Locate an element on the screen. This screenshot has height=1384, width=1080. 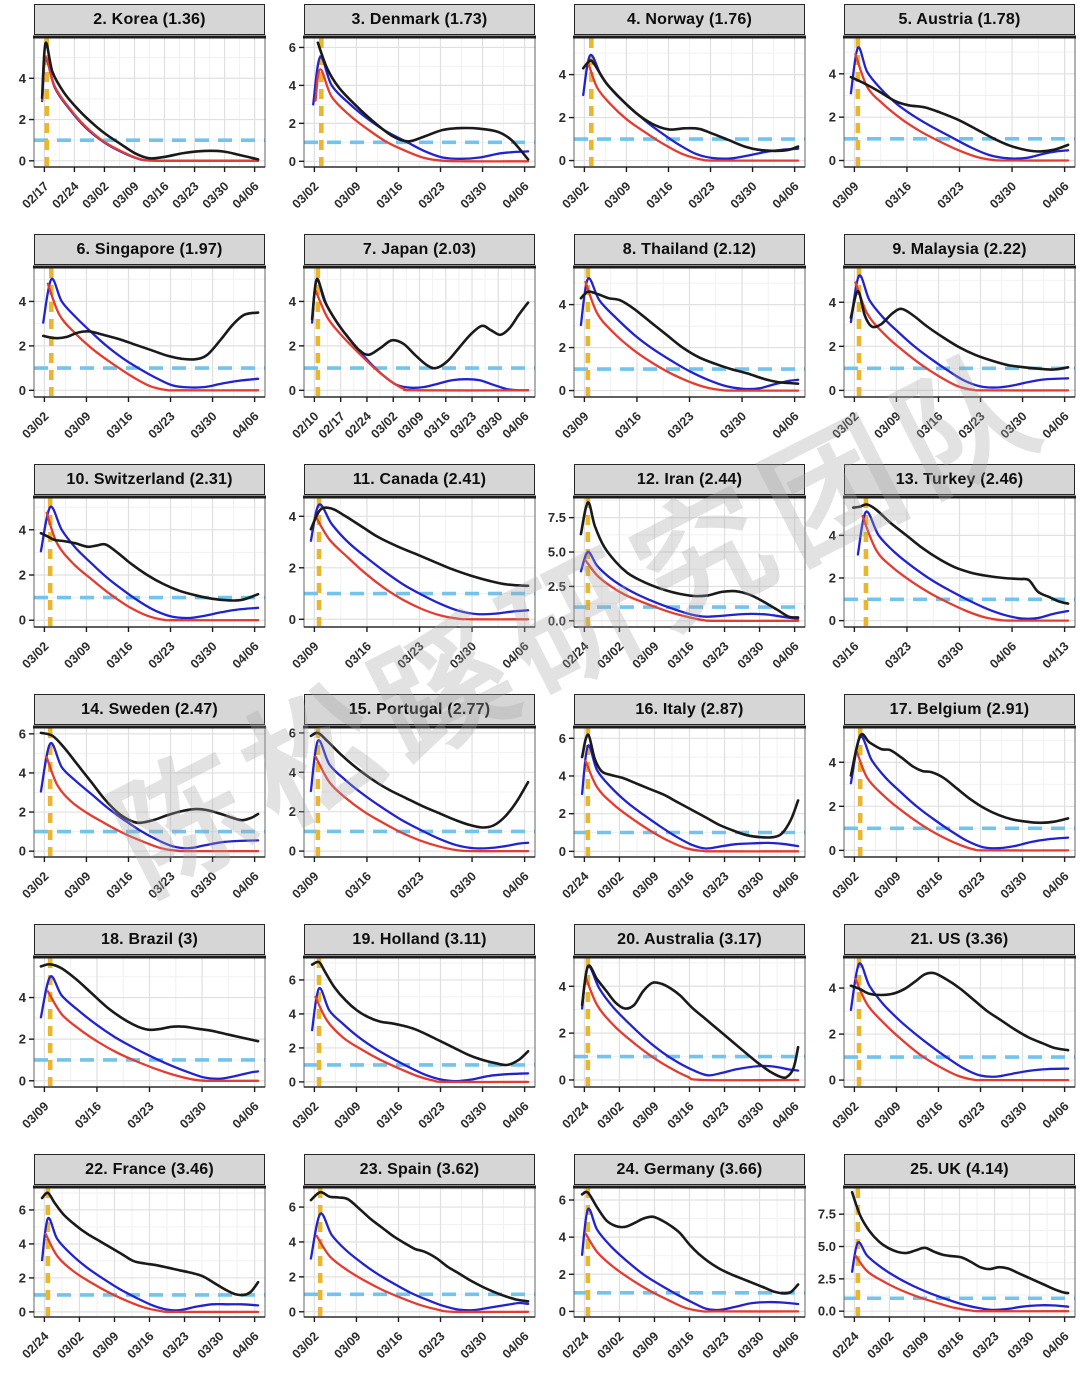
x-tick-label: 02/17 is located at coordinates (35, 195).